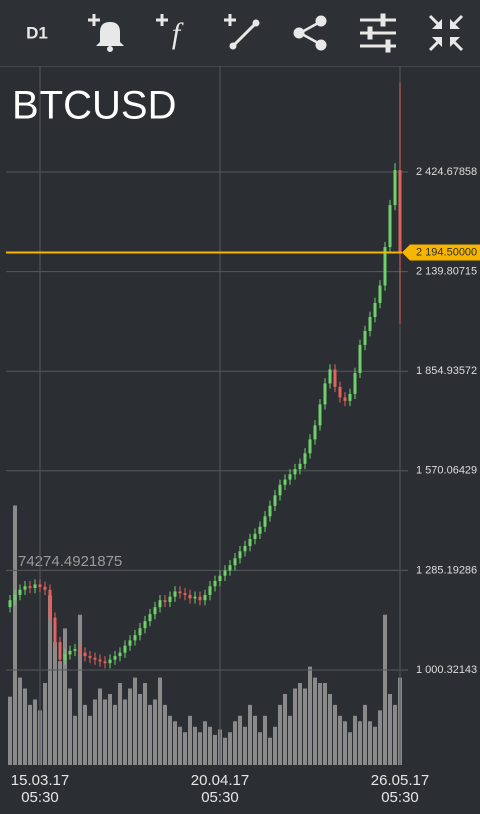 This screenshot has height=814, width=480. What do you see at coordinates (310, 33) in the screenshot?
I see `share-icon` at bounding box center [310, 33].